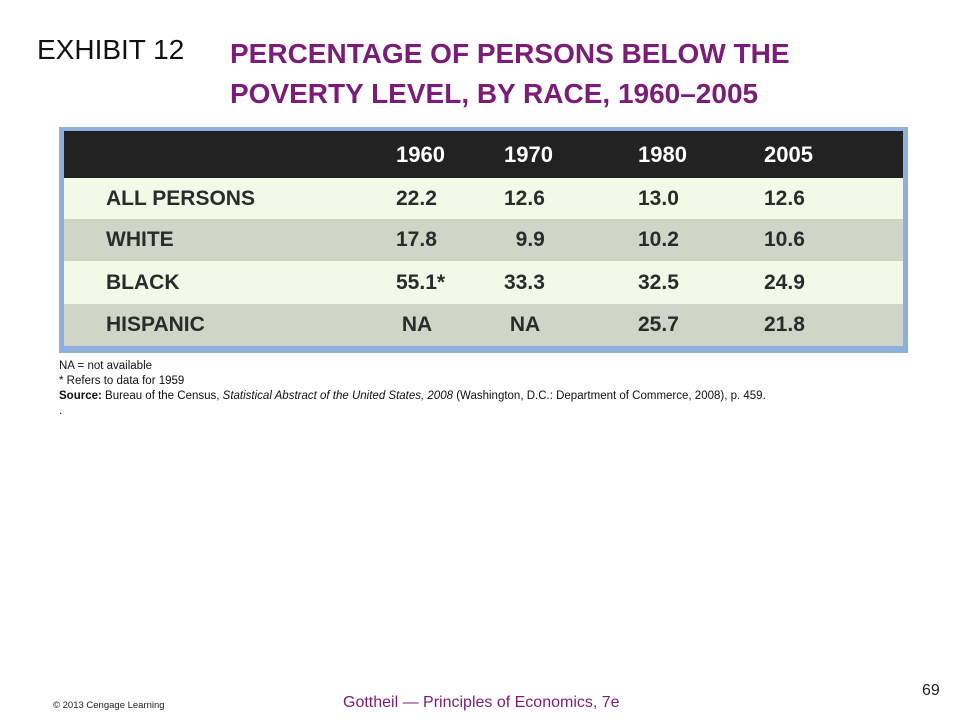  What do you see at coordinates (109, 705) in the screenshot?
I see `copyright-notice: © 2013 Cengage Learning` at bounding box center [109, 705].